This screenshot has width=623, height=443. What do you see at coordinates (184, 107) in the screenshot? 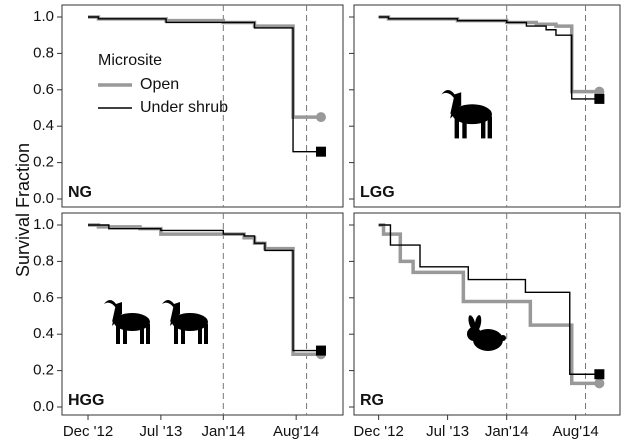
I see `legend-label: Under shrub` at bounding box center [184, 107].